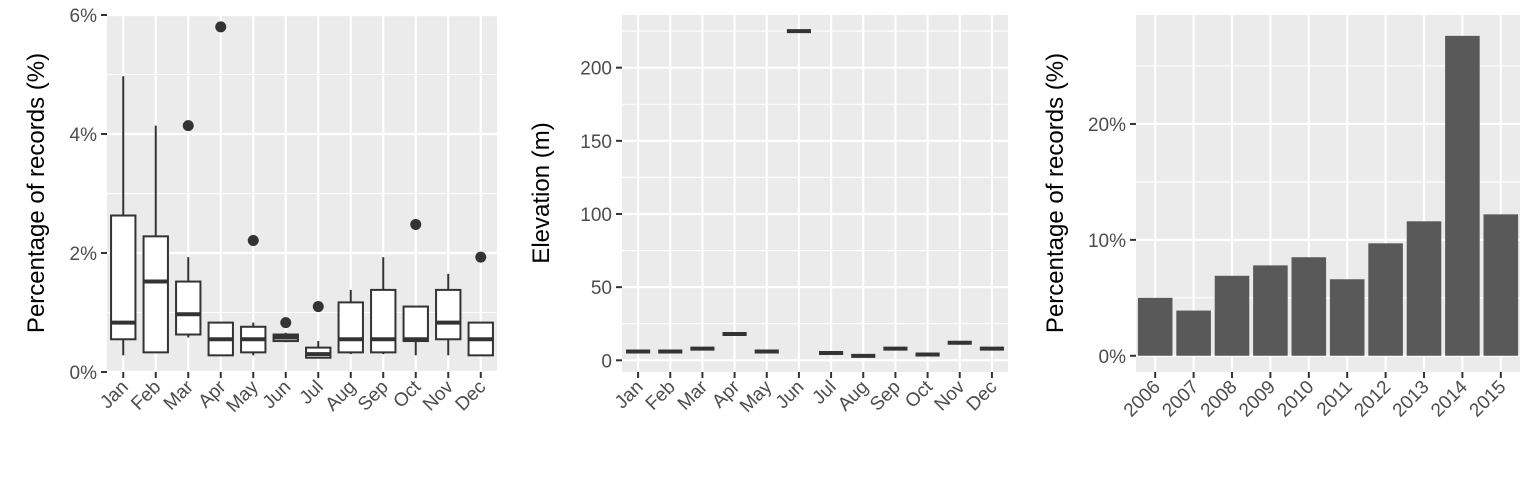 The width and height of the screenshot is (1536, 480). Describe the element at coordinates (88, 195) in the screenshot. I see `y-tick-labels: 0% 2% 4% 6%` at that location.